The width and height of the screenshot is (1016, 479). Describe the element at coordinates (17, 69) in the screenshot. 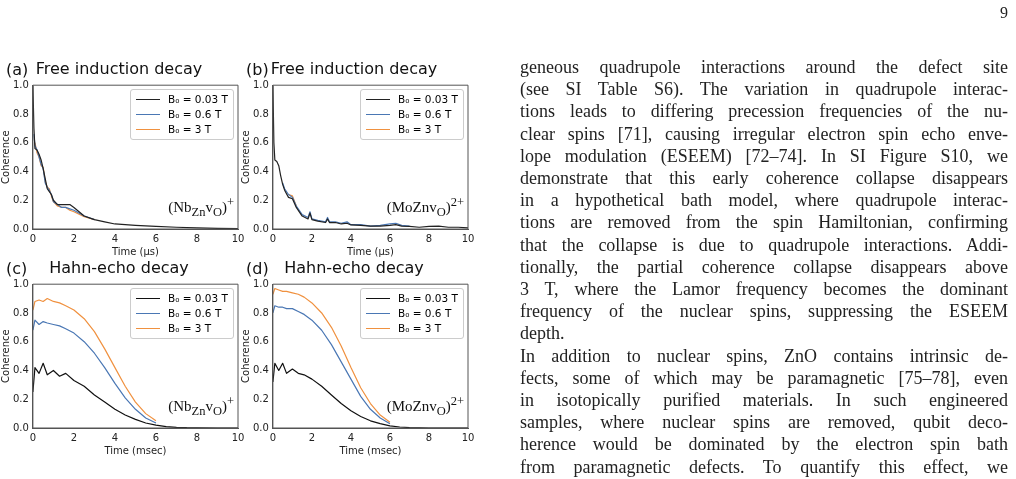

I see `text: (a)` at that location.